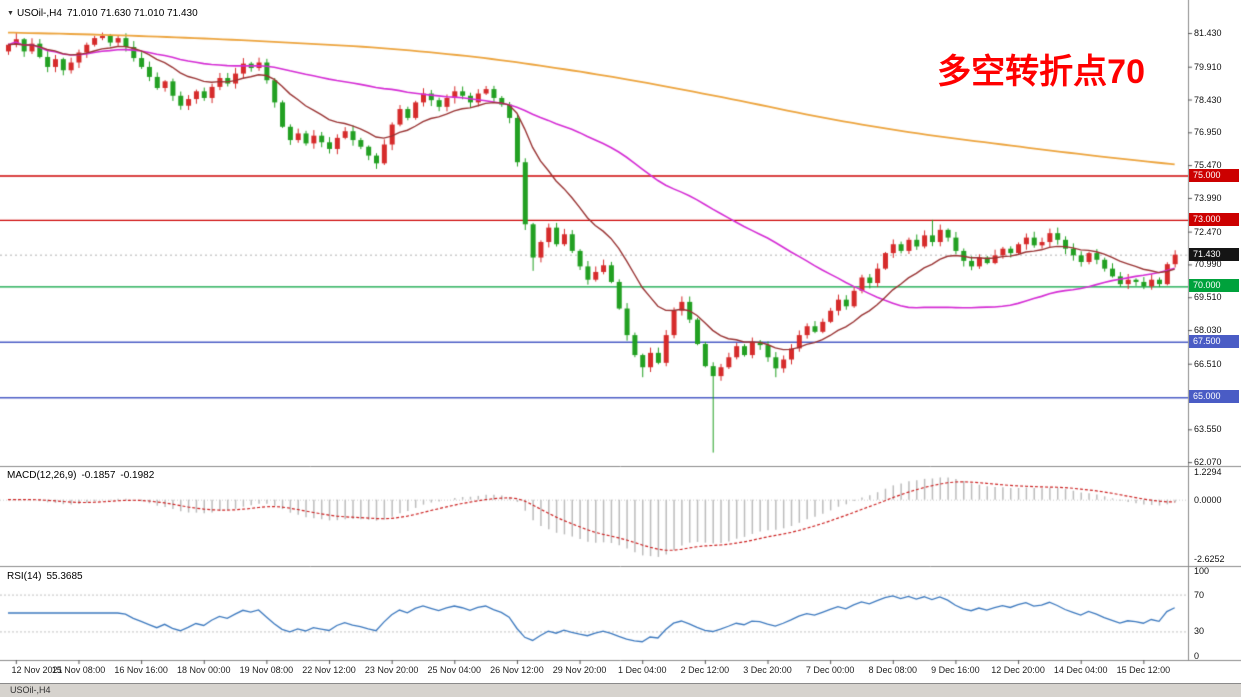 The width and height of the screenshot is (1241, 697). Describe the element at coordinates (620, 690) in the screenshot. I see `window-tab-bar: USOil-,H4` at that location.